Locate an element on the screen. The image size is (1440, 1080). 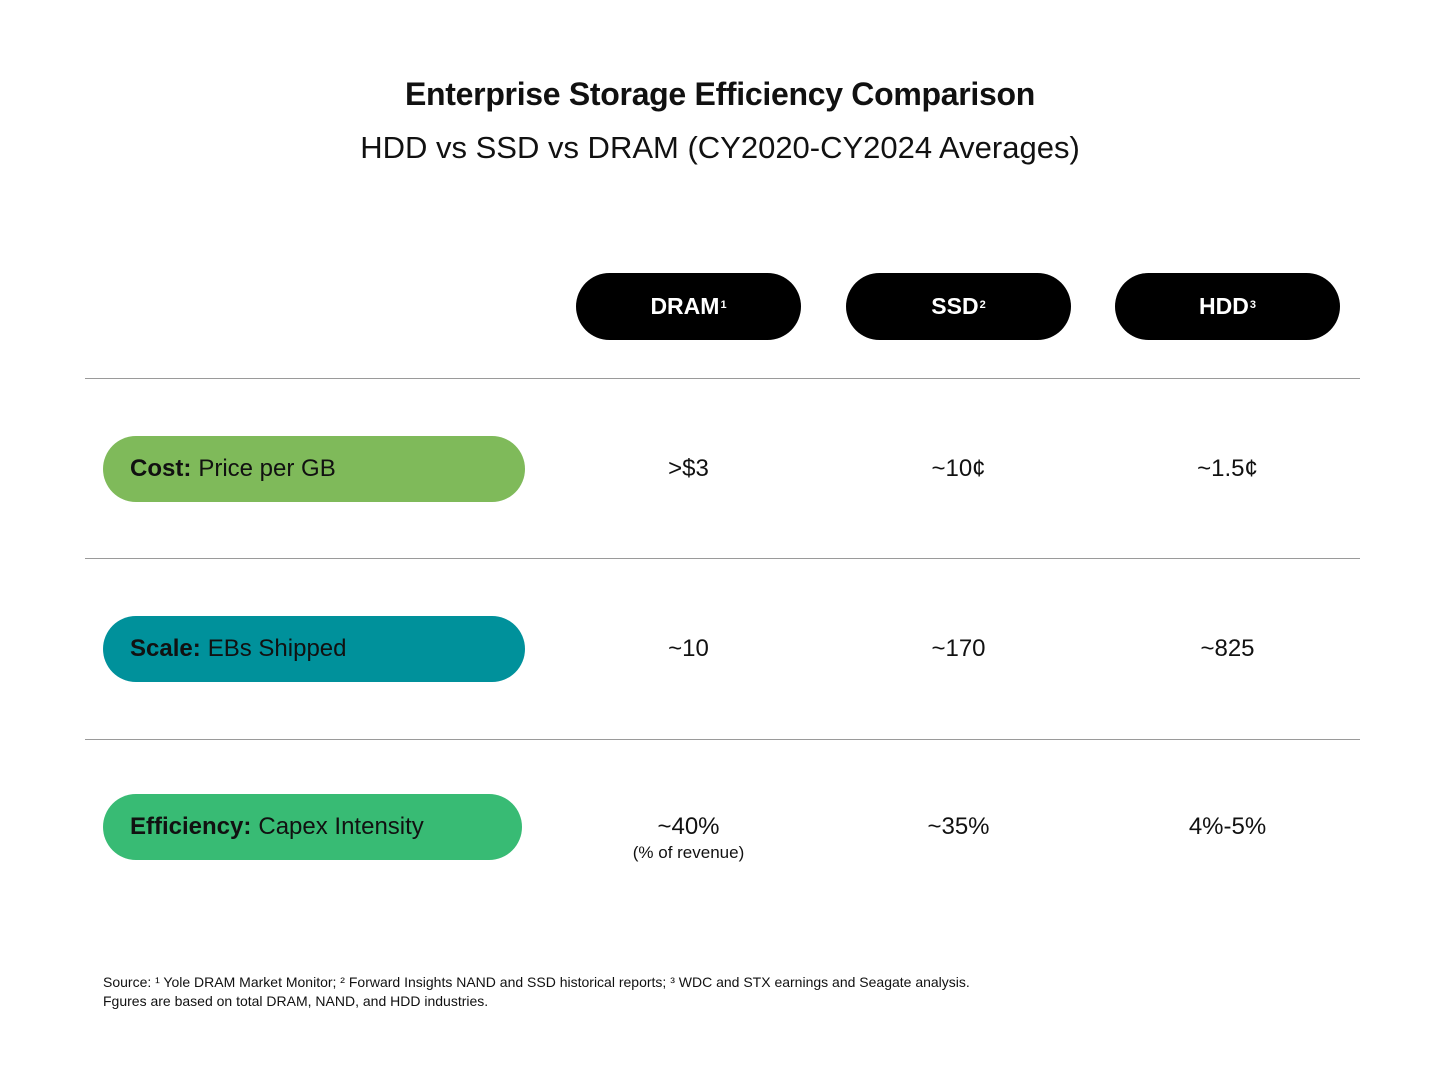
cell-value: ~35% is located at coordinates (958, 826).